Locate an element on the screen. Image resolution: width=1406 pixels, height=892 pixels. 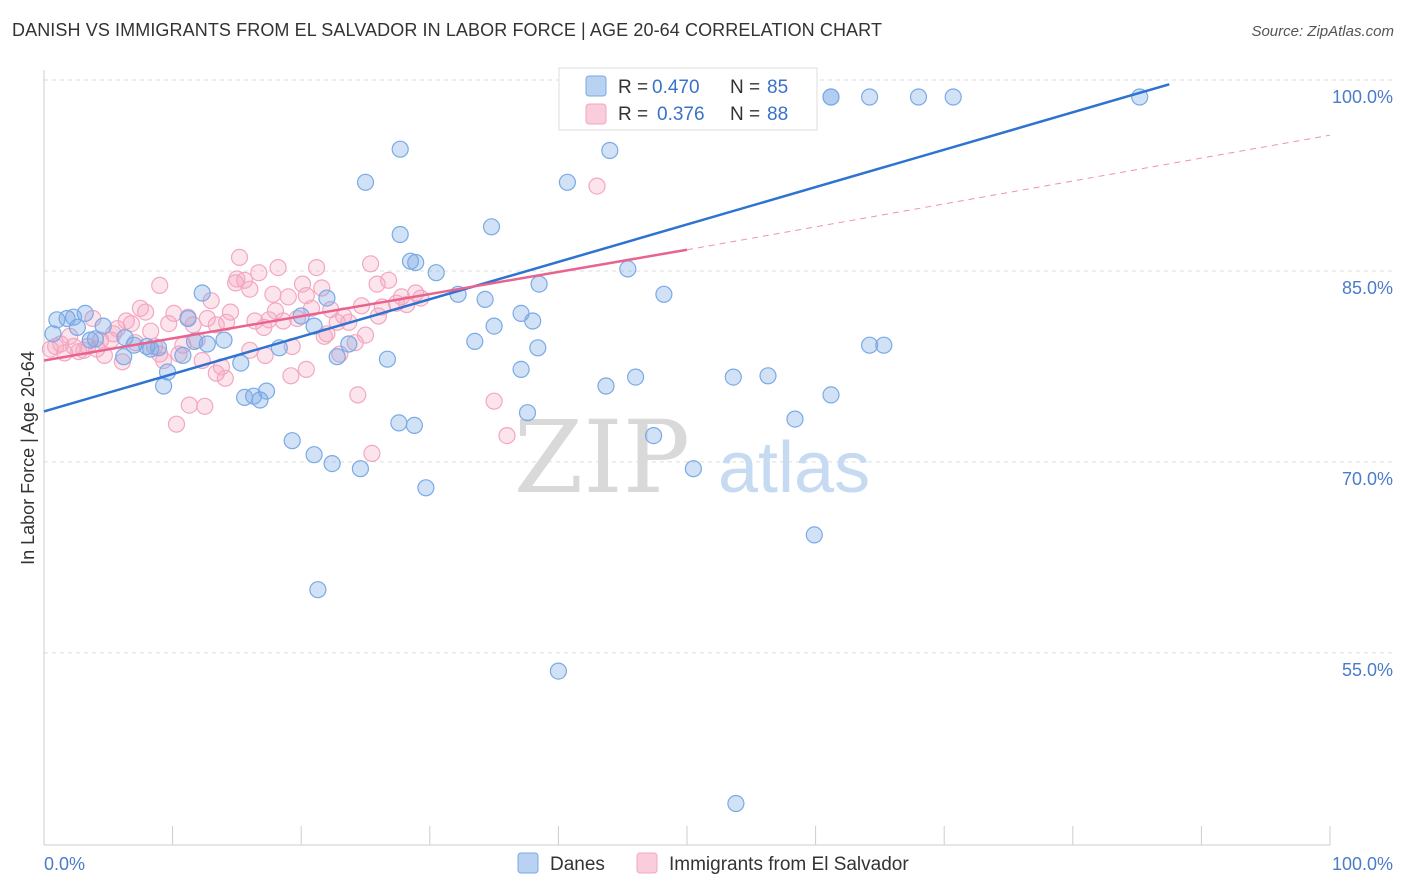
x-tick-label-min: 0.0% is located at coordinates (64, 864).